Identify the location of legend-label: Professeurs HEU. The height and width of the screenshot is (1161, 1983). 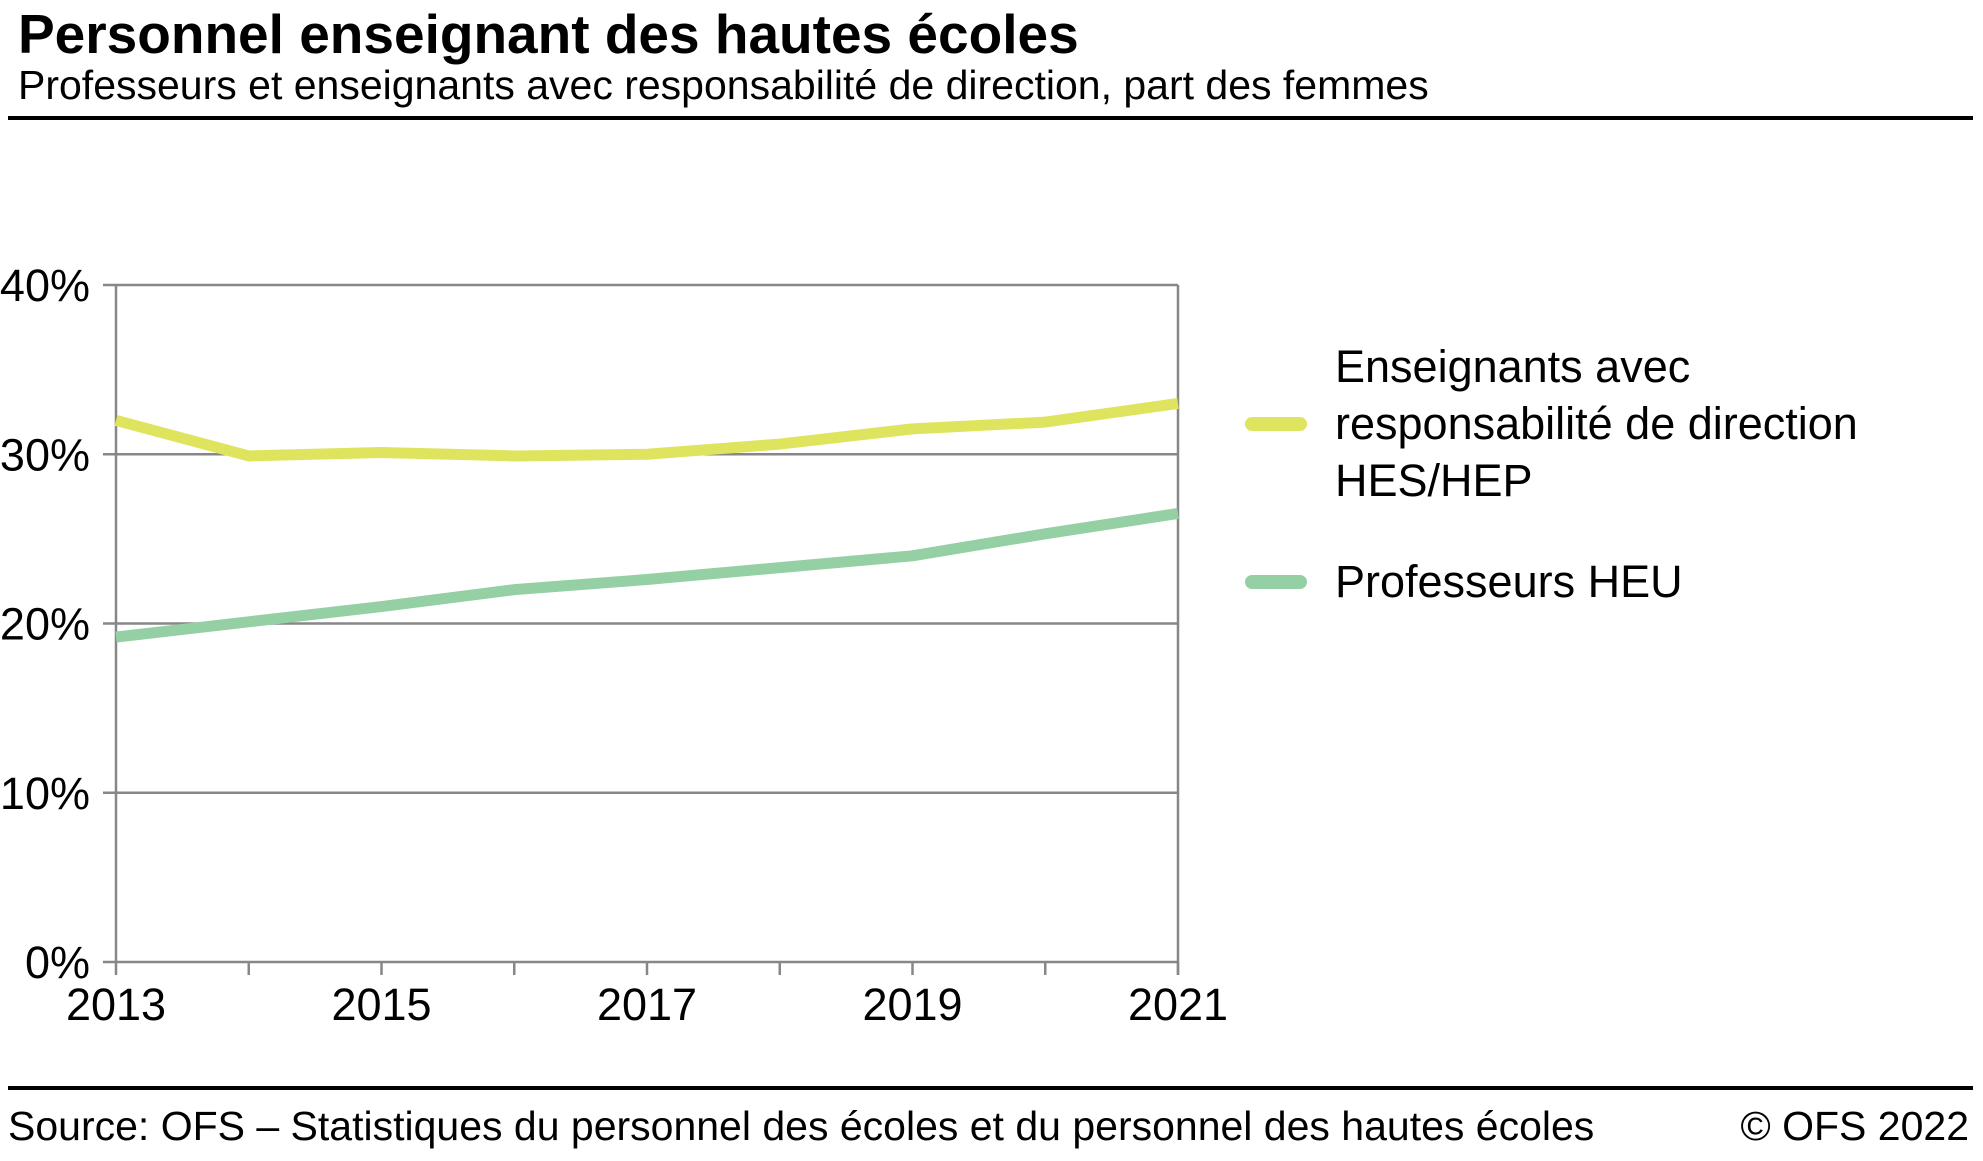
(1509, 581).